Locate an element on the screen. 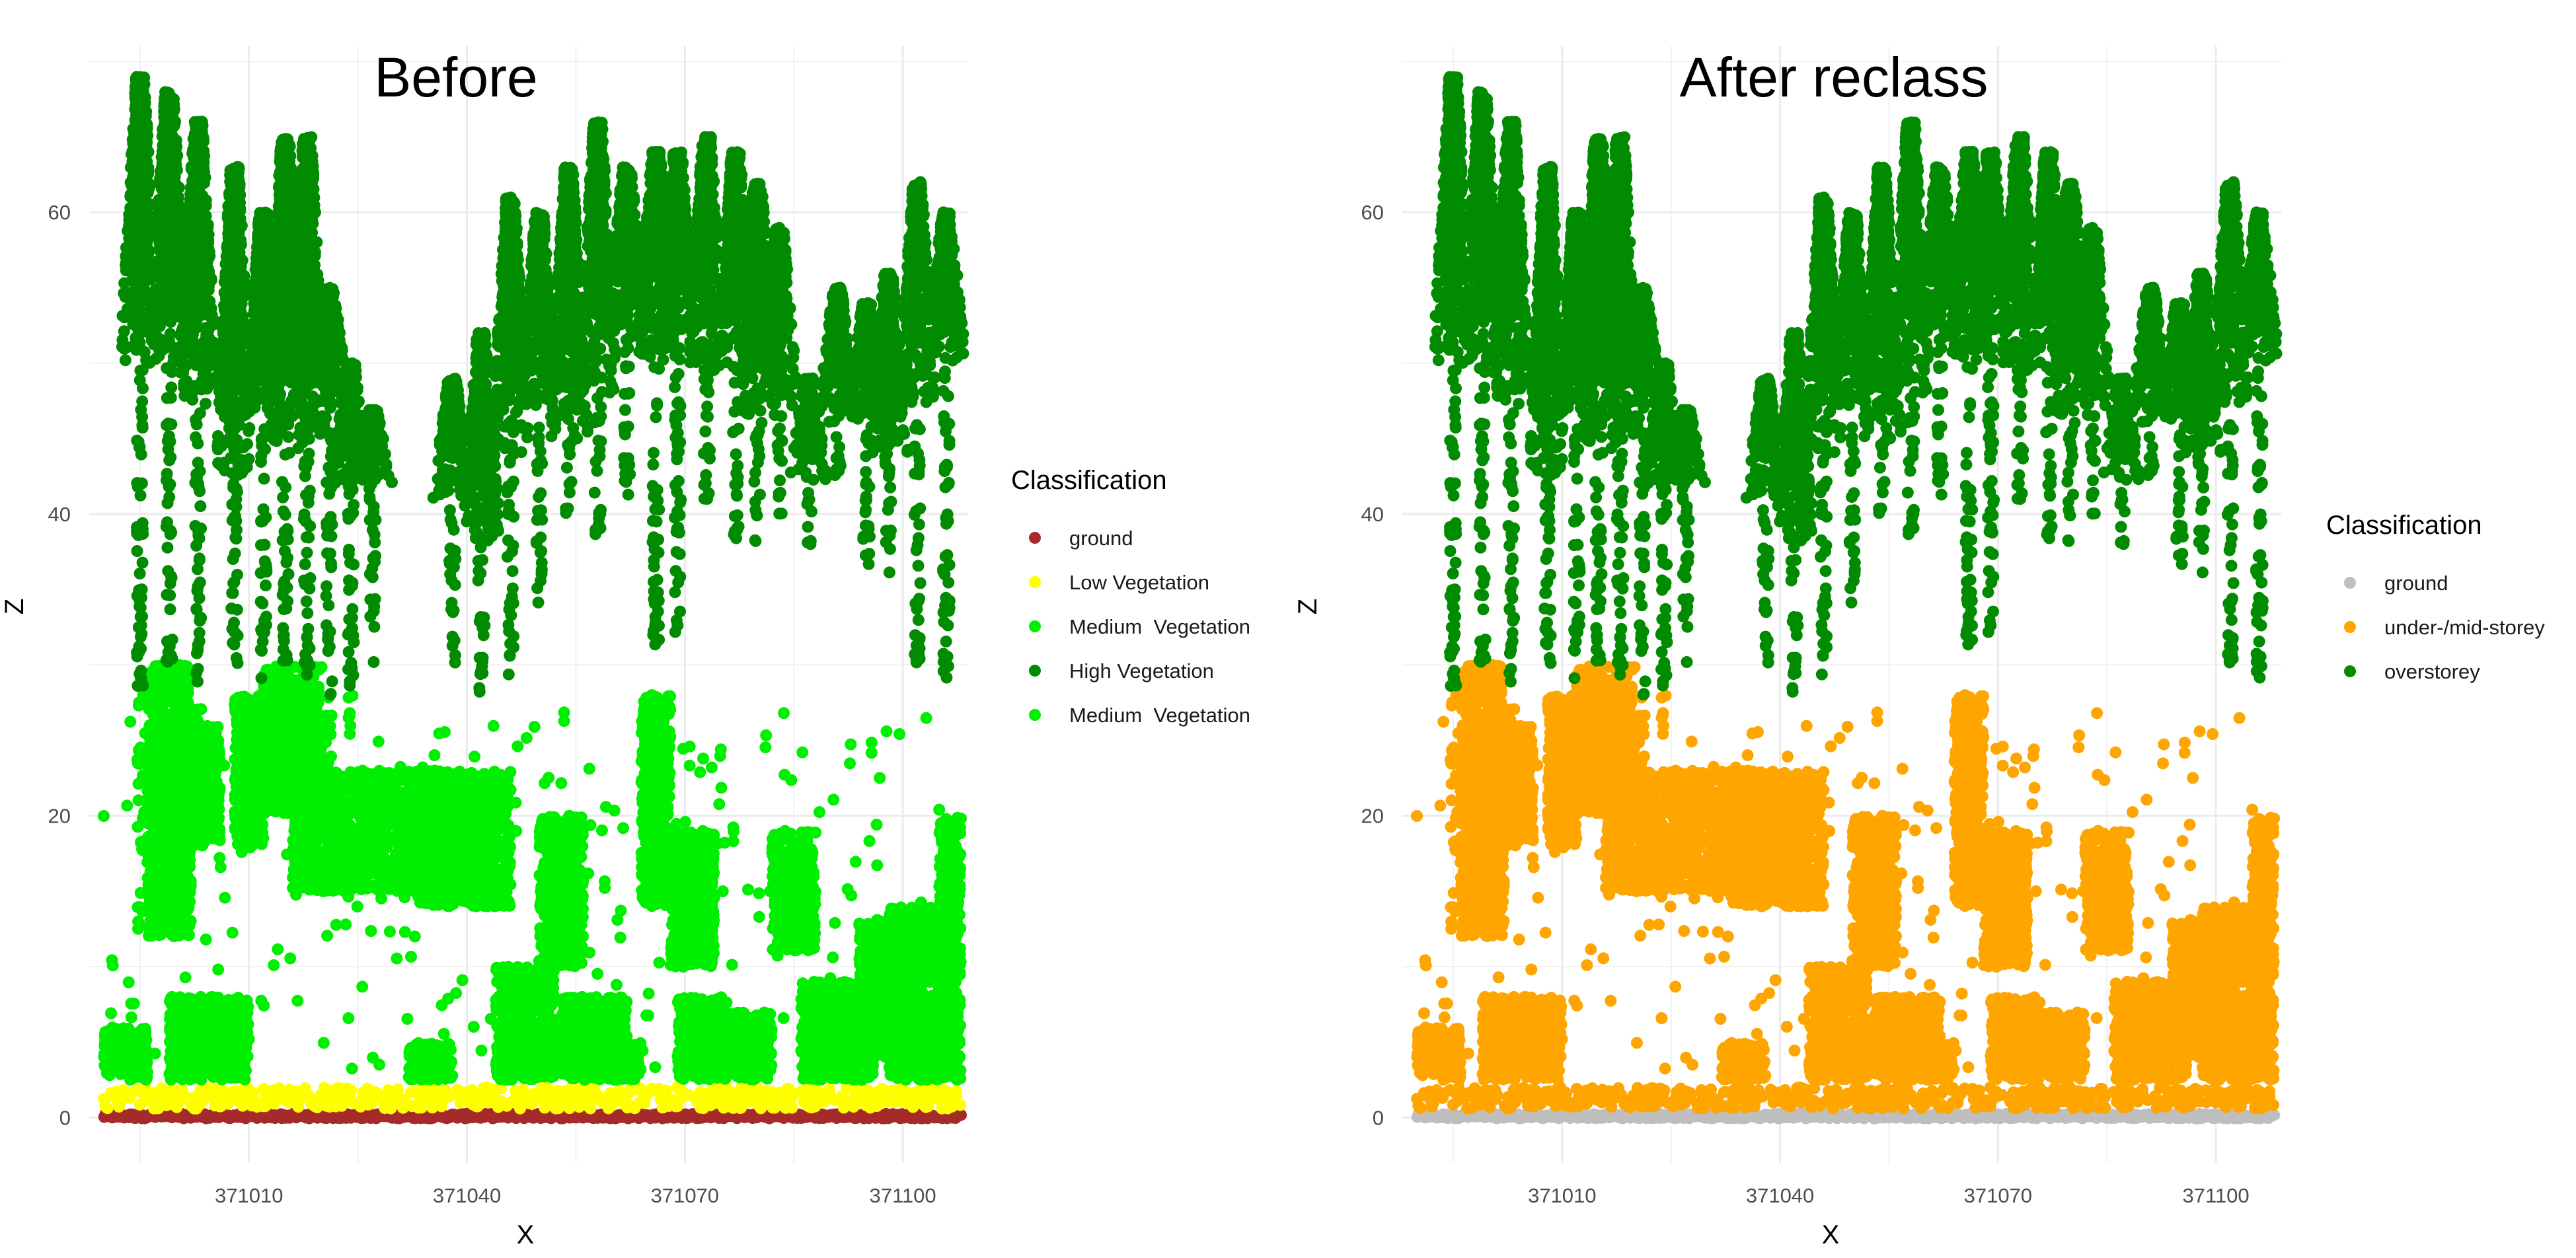 The width and height of the screenshot is (2576, 1258). series-medium is located at coordinates (532, 872).